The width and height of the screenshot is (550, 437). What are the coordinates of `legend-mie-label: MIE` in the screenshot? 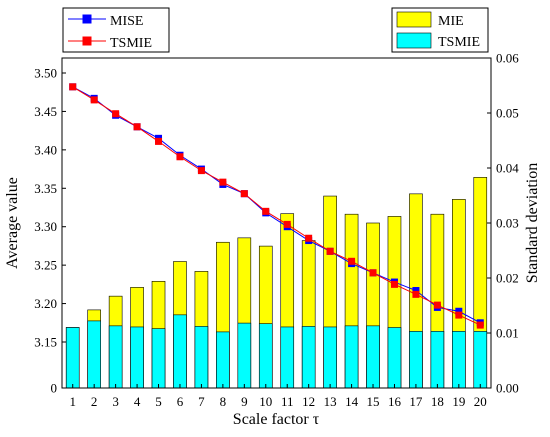 It's located at (451, 21).